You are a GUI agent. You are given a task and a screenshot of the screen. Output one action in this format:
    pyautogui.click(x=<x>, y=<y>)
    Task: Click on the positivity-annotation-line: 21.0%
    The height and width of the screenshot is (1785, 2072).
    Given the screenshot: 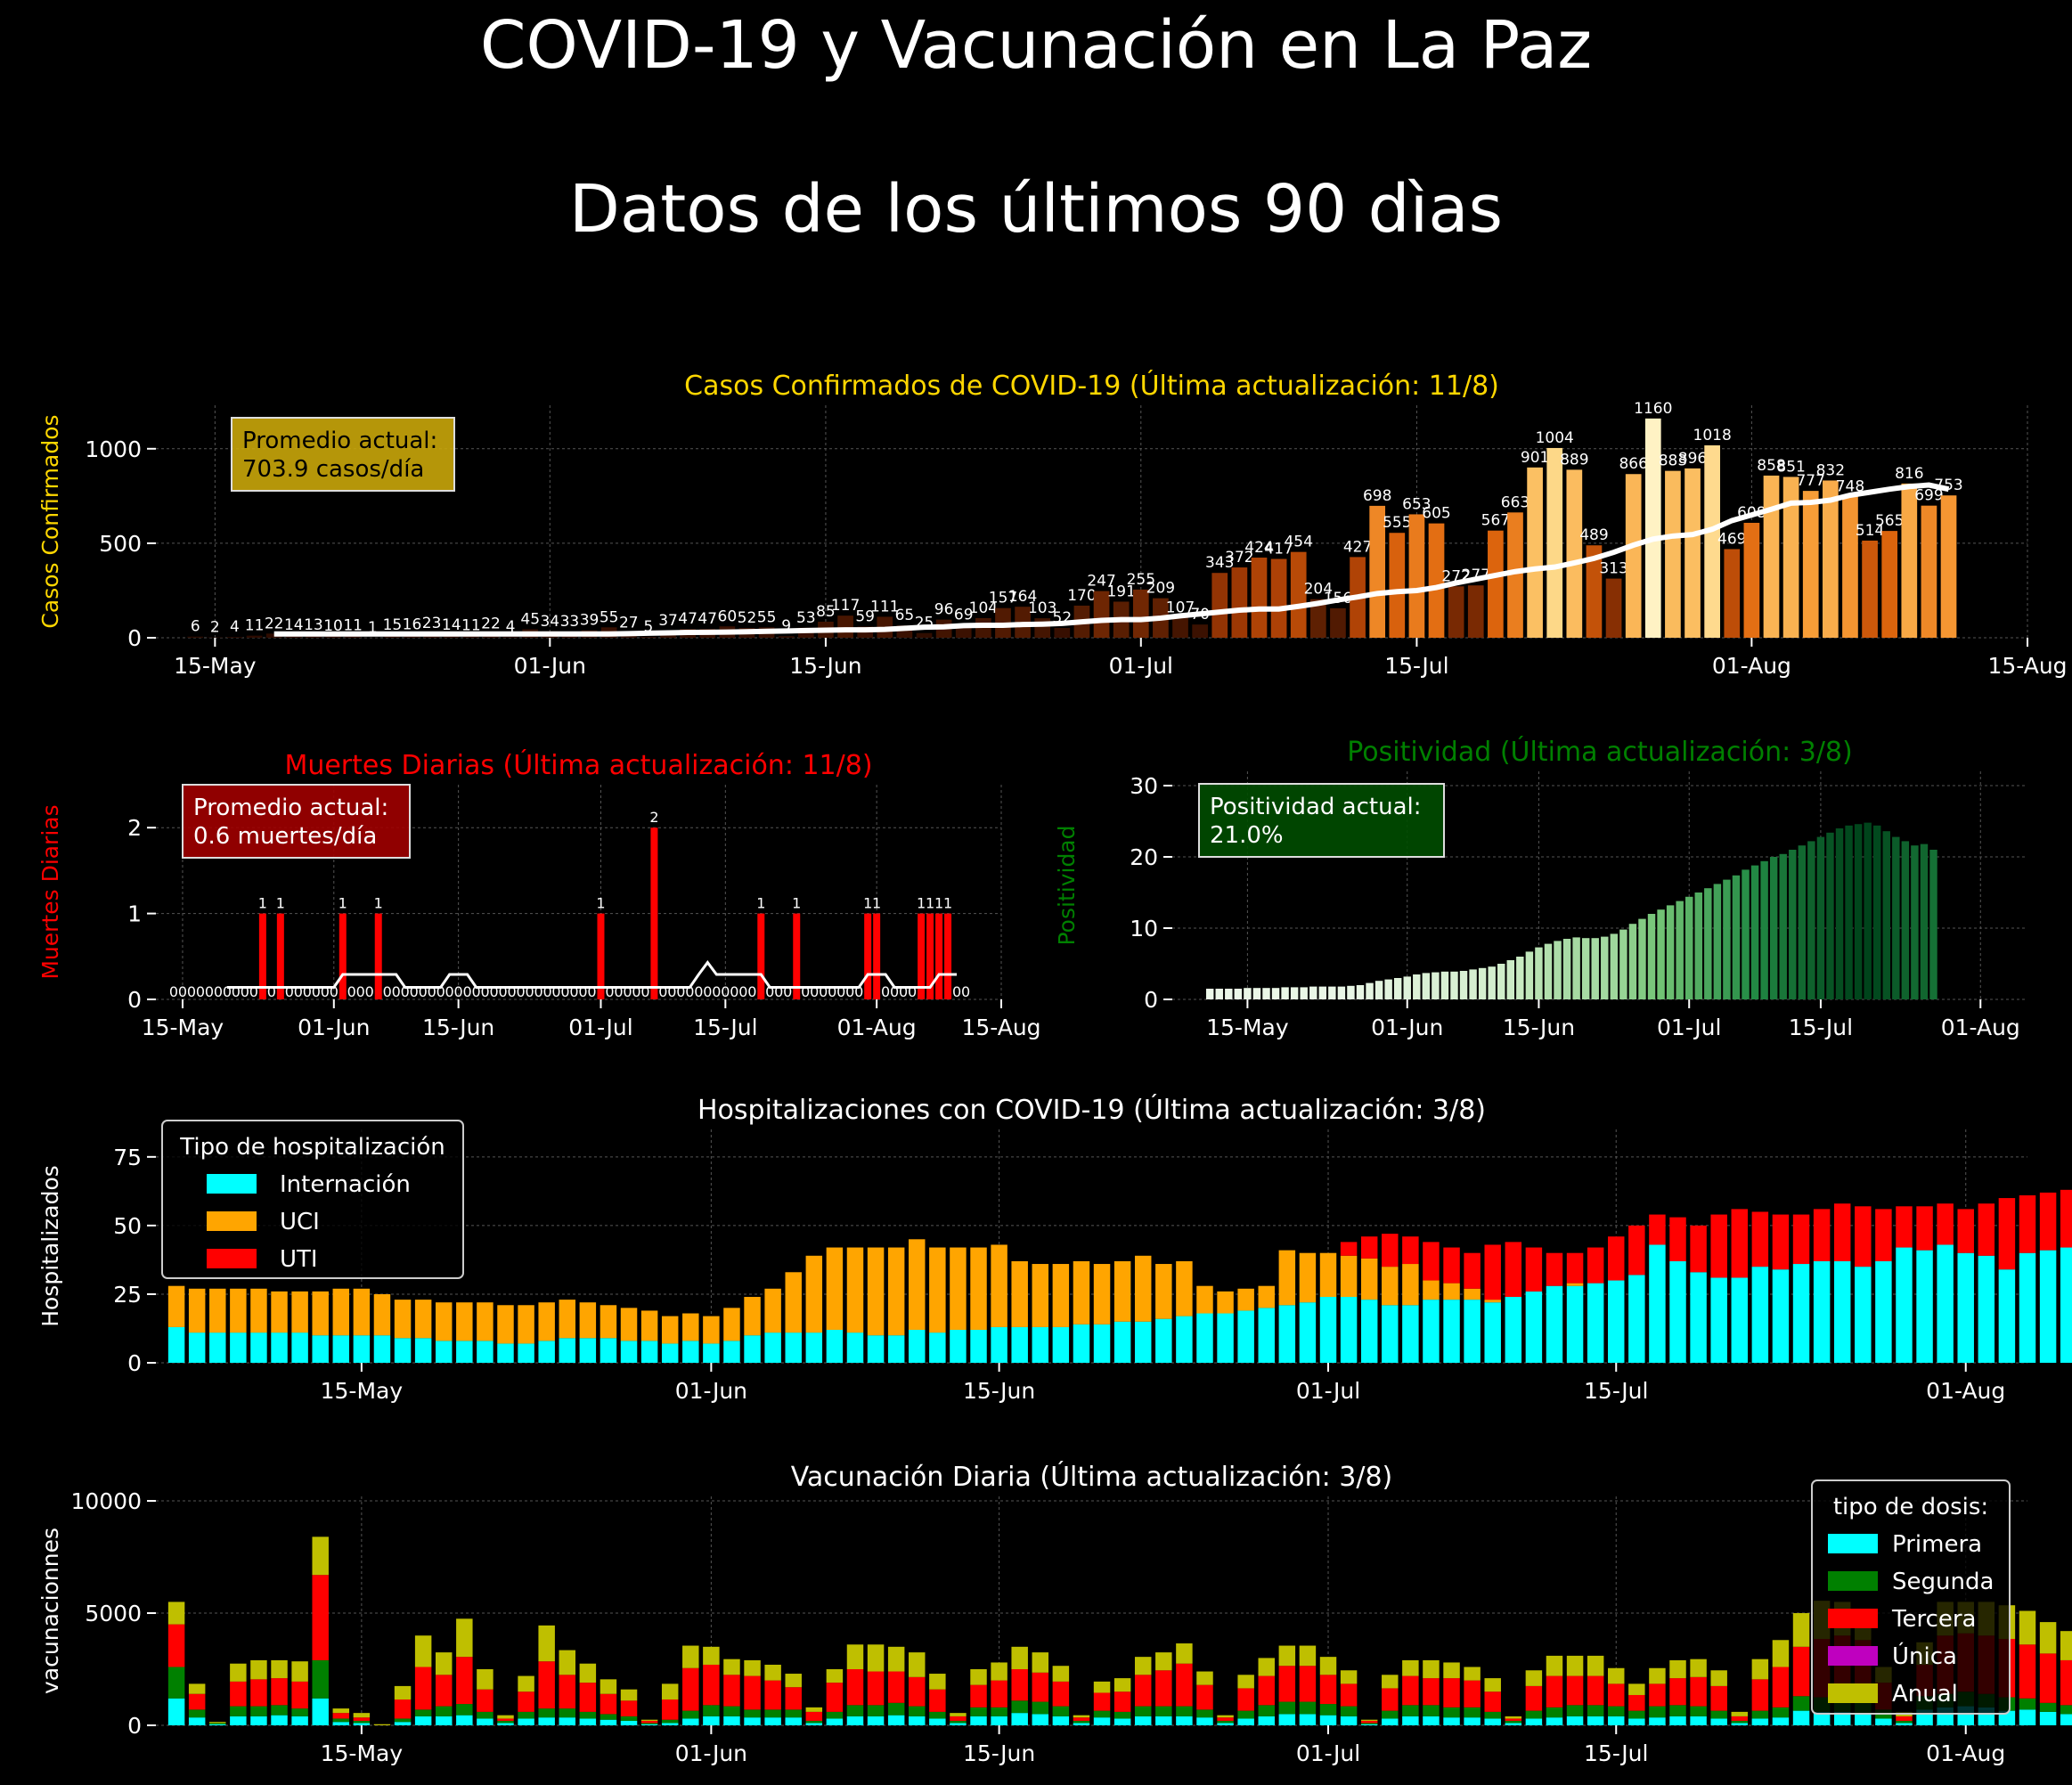 What is the action you would take?
    pyautogui.click(x=1247, y=836)
    